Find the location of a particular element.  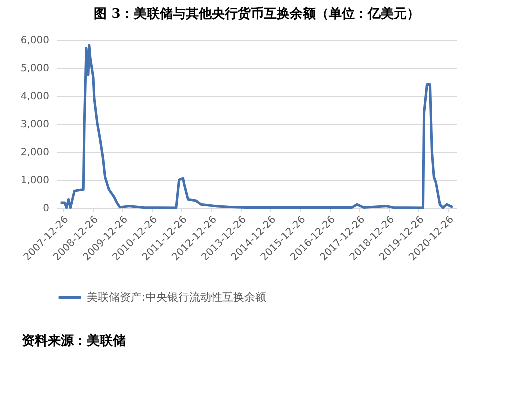

y-tick-label: 1,000 is located at coordinates (35, 181).